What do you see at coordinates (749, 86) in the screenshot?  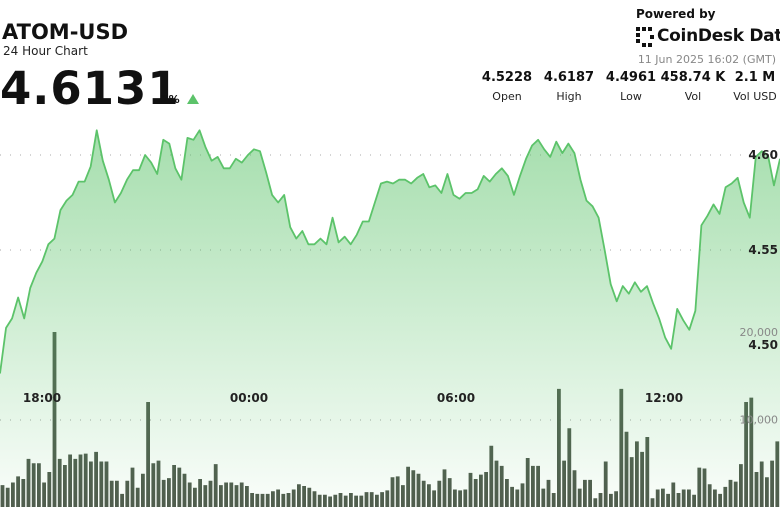 I see `stat-vol-usd: 2.1 M Vol USD` at bounding box center [749, 86].